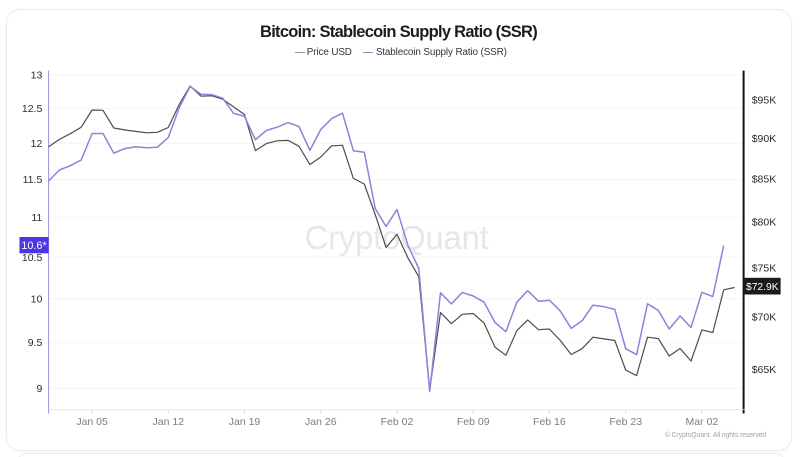 The image size is (800, 457). I want to click on svg-text: $65K, so click(764, 370).